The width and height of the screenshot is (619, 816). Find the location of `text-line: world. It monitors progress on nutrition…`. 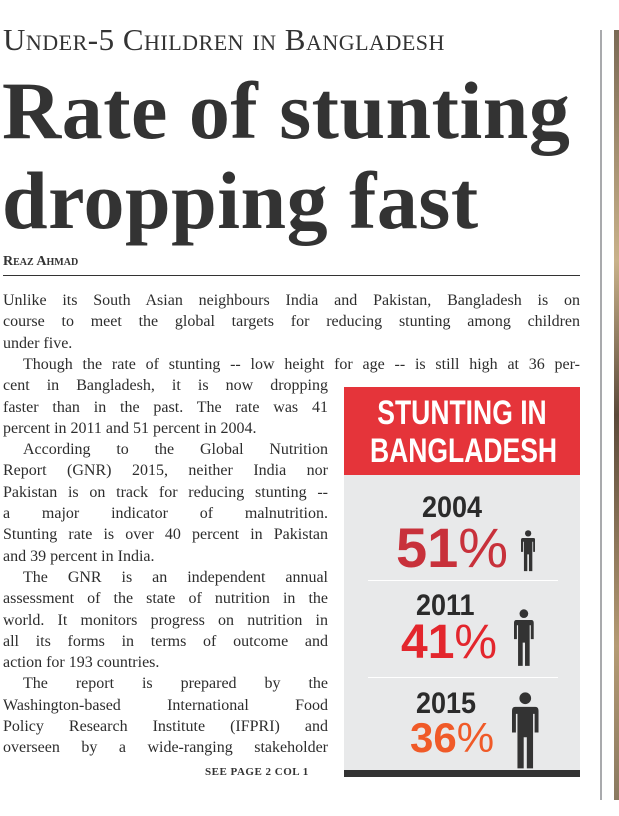

text-line: world. It monitors progress on nutrition… is located at coordinates (165, 620).